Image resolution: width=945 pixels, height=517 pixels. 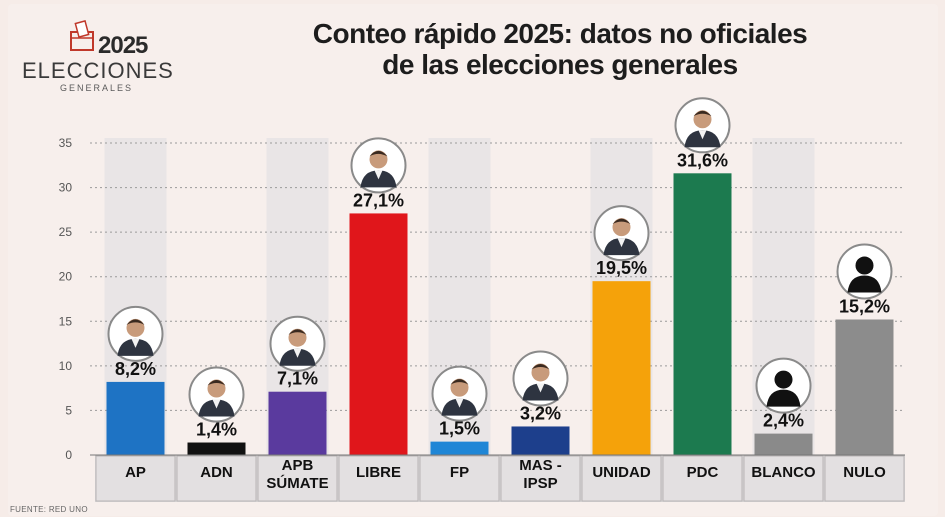 What do you see at coordinates (621, 472) in the screenshot?
I see `category-label-6-0: UNIDAD` at bounding box center [621, 472].